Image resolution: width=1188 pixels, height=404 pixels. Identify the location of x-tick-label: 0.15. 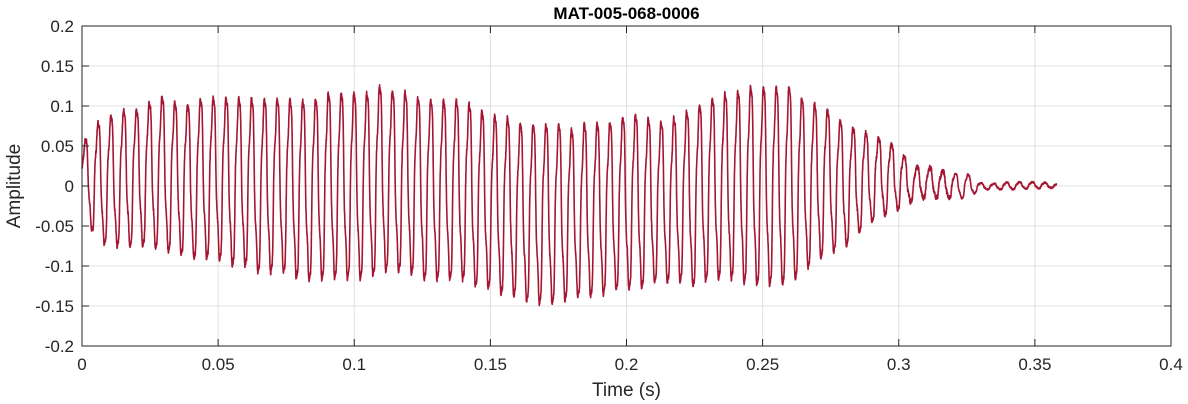
(490, 364).